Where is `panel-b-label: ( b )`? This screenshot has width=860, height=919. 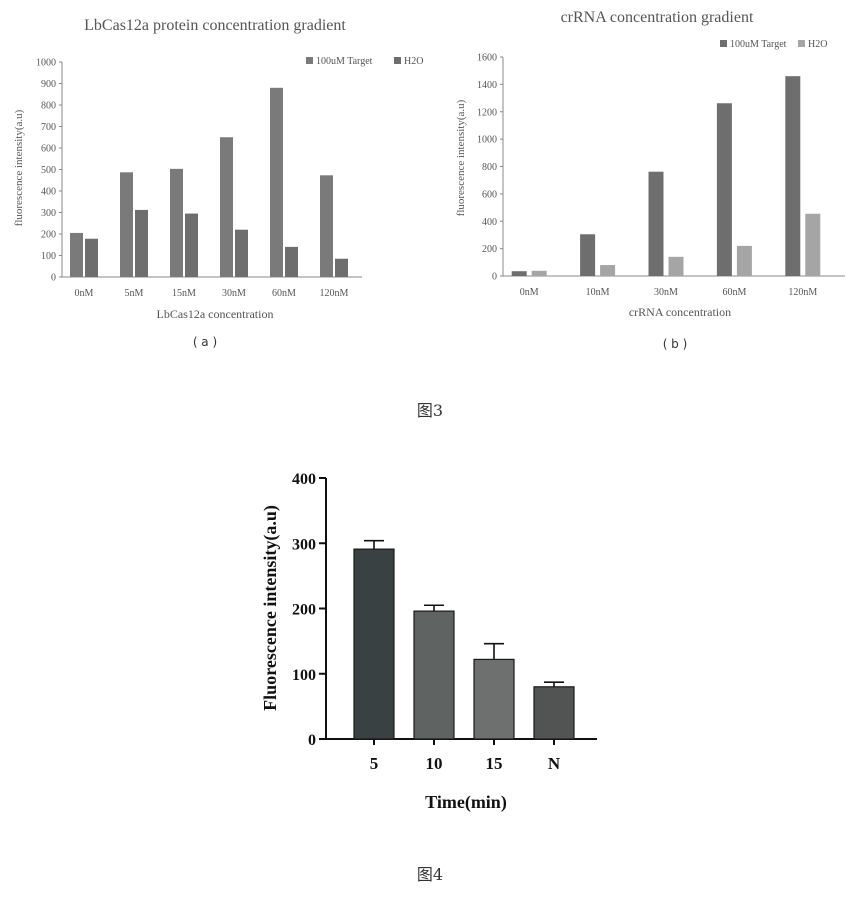 panel-b-label: ( b ) is located at coordinates (675, 344).